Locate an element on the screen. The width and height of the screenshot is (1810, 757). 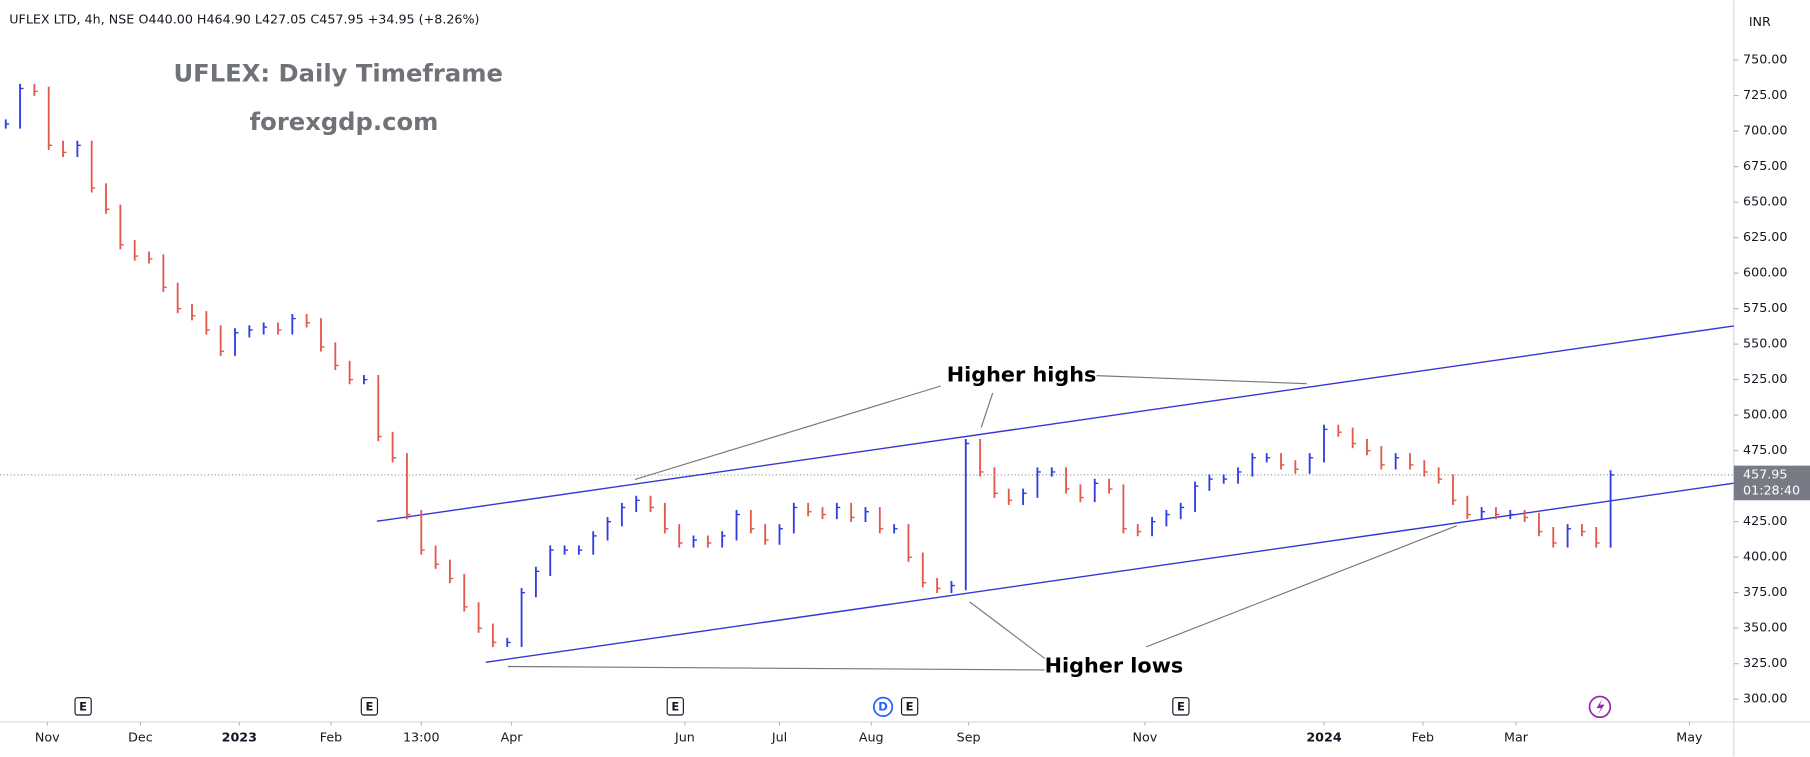
y-tick-label: 325.00 is located at coordinates (1765, 662).